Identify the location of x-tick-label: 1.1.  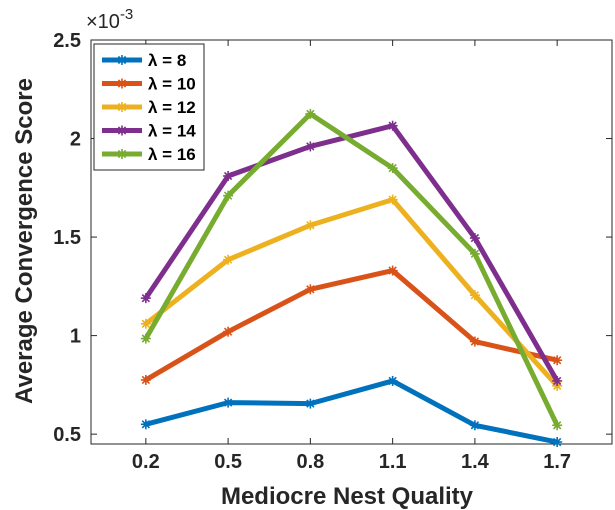
(393, 462).